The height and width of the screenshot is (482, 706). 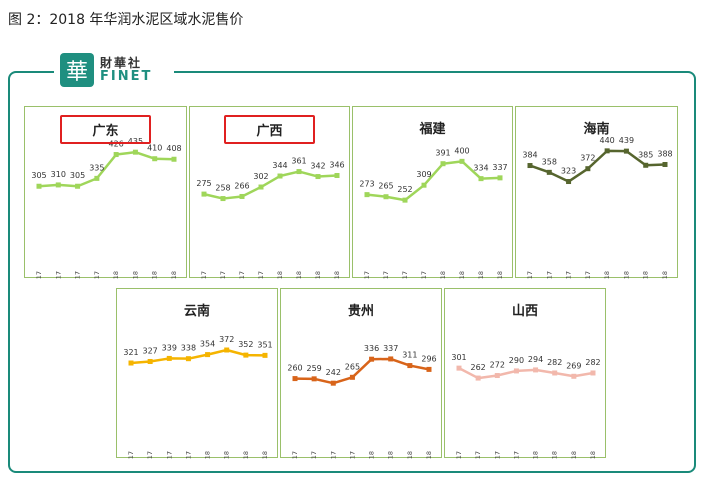 I want to click on data-label: 435, so click(x=135, y=141).